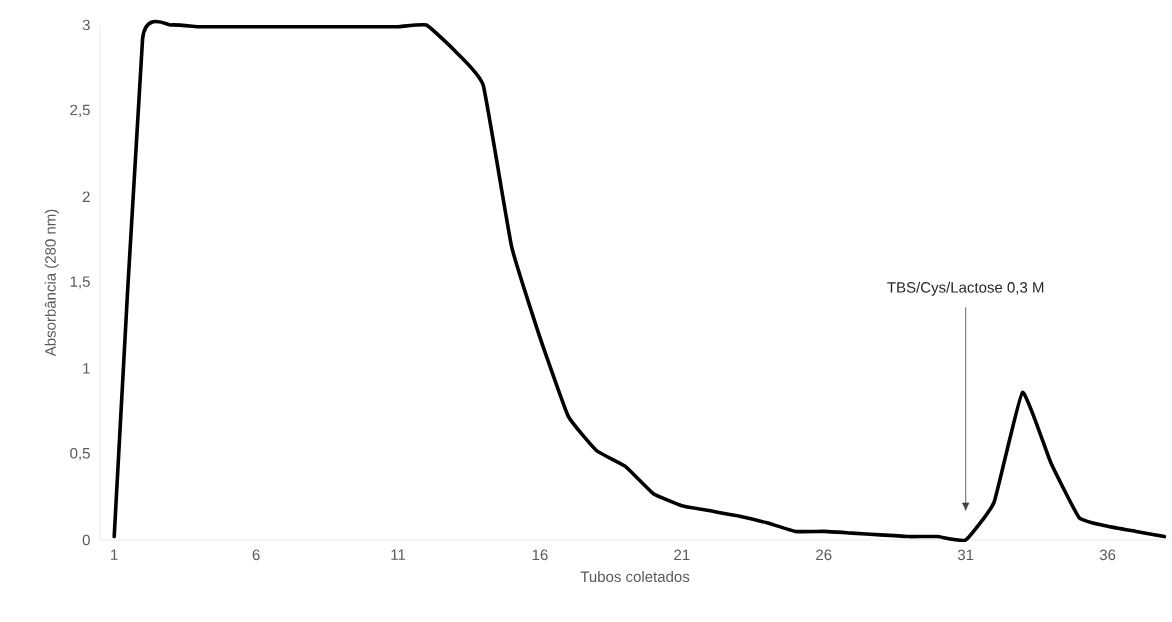 Image resolution: width=1172 pixels, height=622 pixels. Describe the element at coordinates (1107, 555) in the screenshot. I see `x-tick-label: 36` at that location.